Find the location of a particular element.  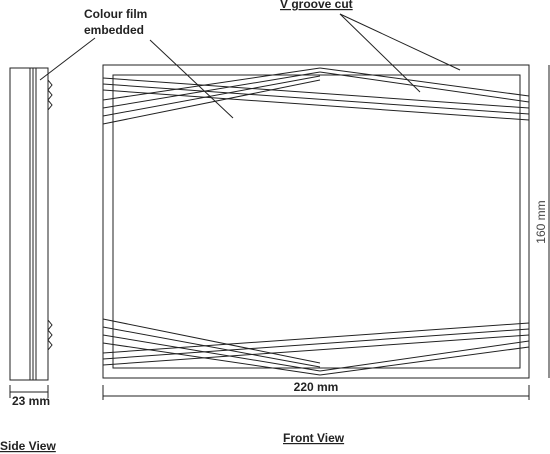

front-view-label: Front View is located at coordinates (314, 438).